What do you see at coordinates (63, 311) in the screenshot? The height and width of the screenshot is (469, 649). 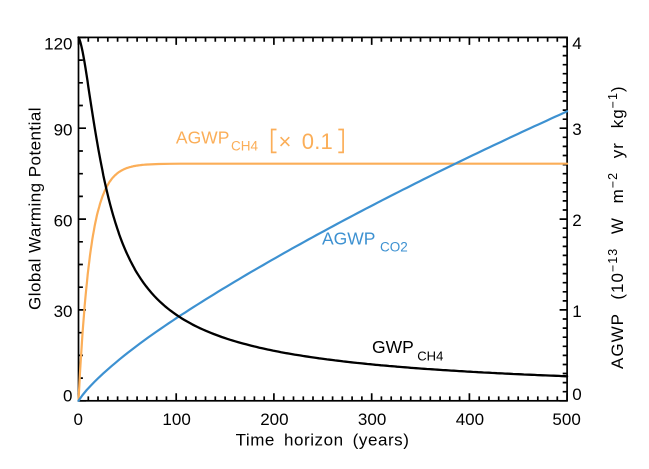 I see `svg-text: 30` at bounding box center [63, 311].